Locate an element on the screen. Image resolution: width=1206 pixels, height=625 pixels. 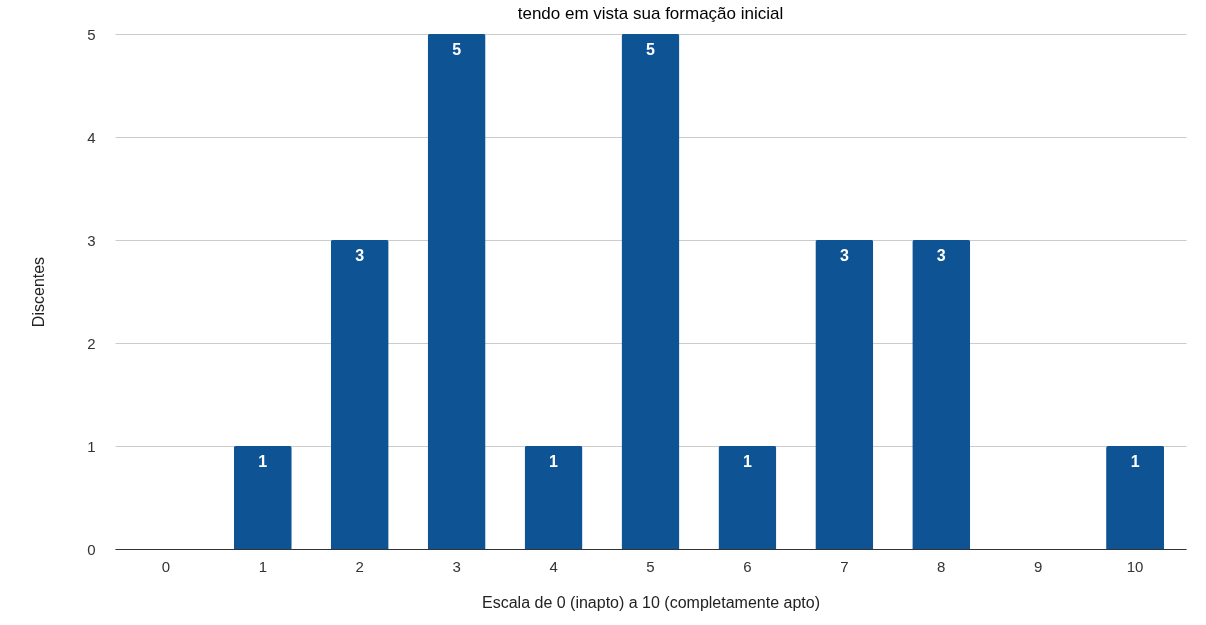
y-tick-label: 2 is located at coordinates (91, 343).